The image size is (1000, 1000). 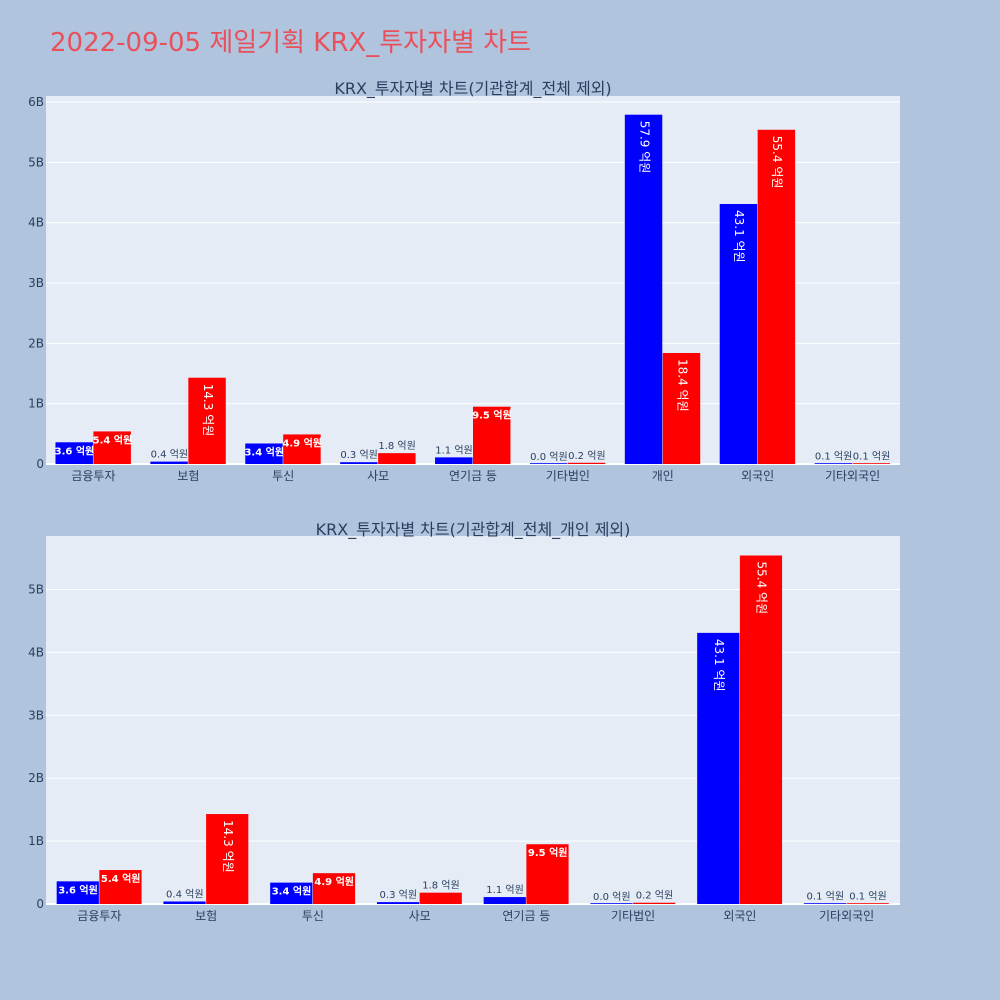 I want to click on data-label: 57.9 억원, so click(x=644, y=147).